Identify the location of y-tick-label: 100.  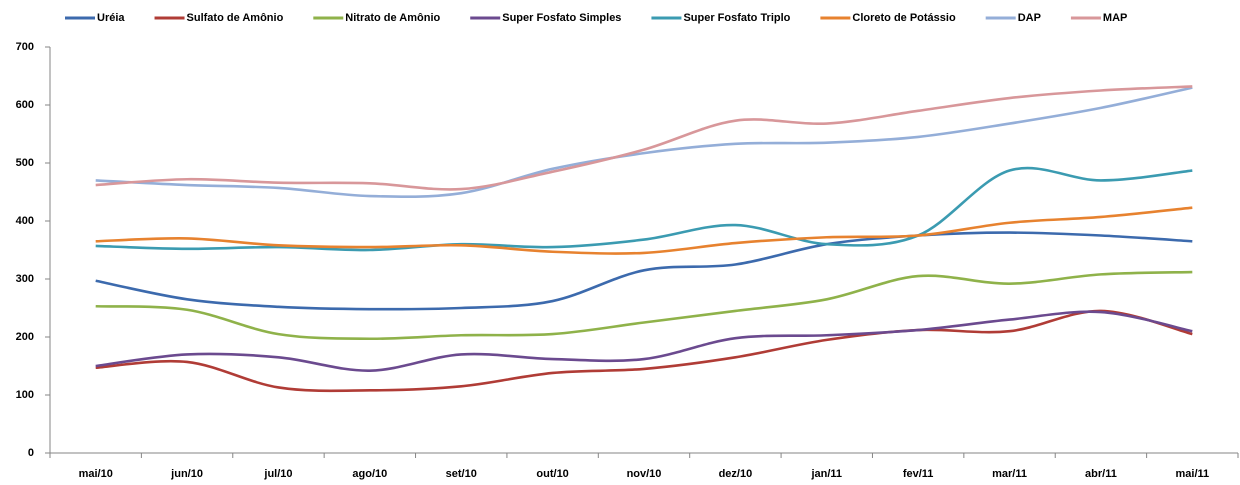
(25, 395).